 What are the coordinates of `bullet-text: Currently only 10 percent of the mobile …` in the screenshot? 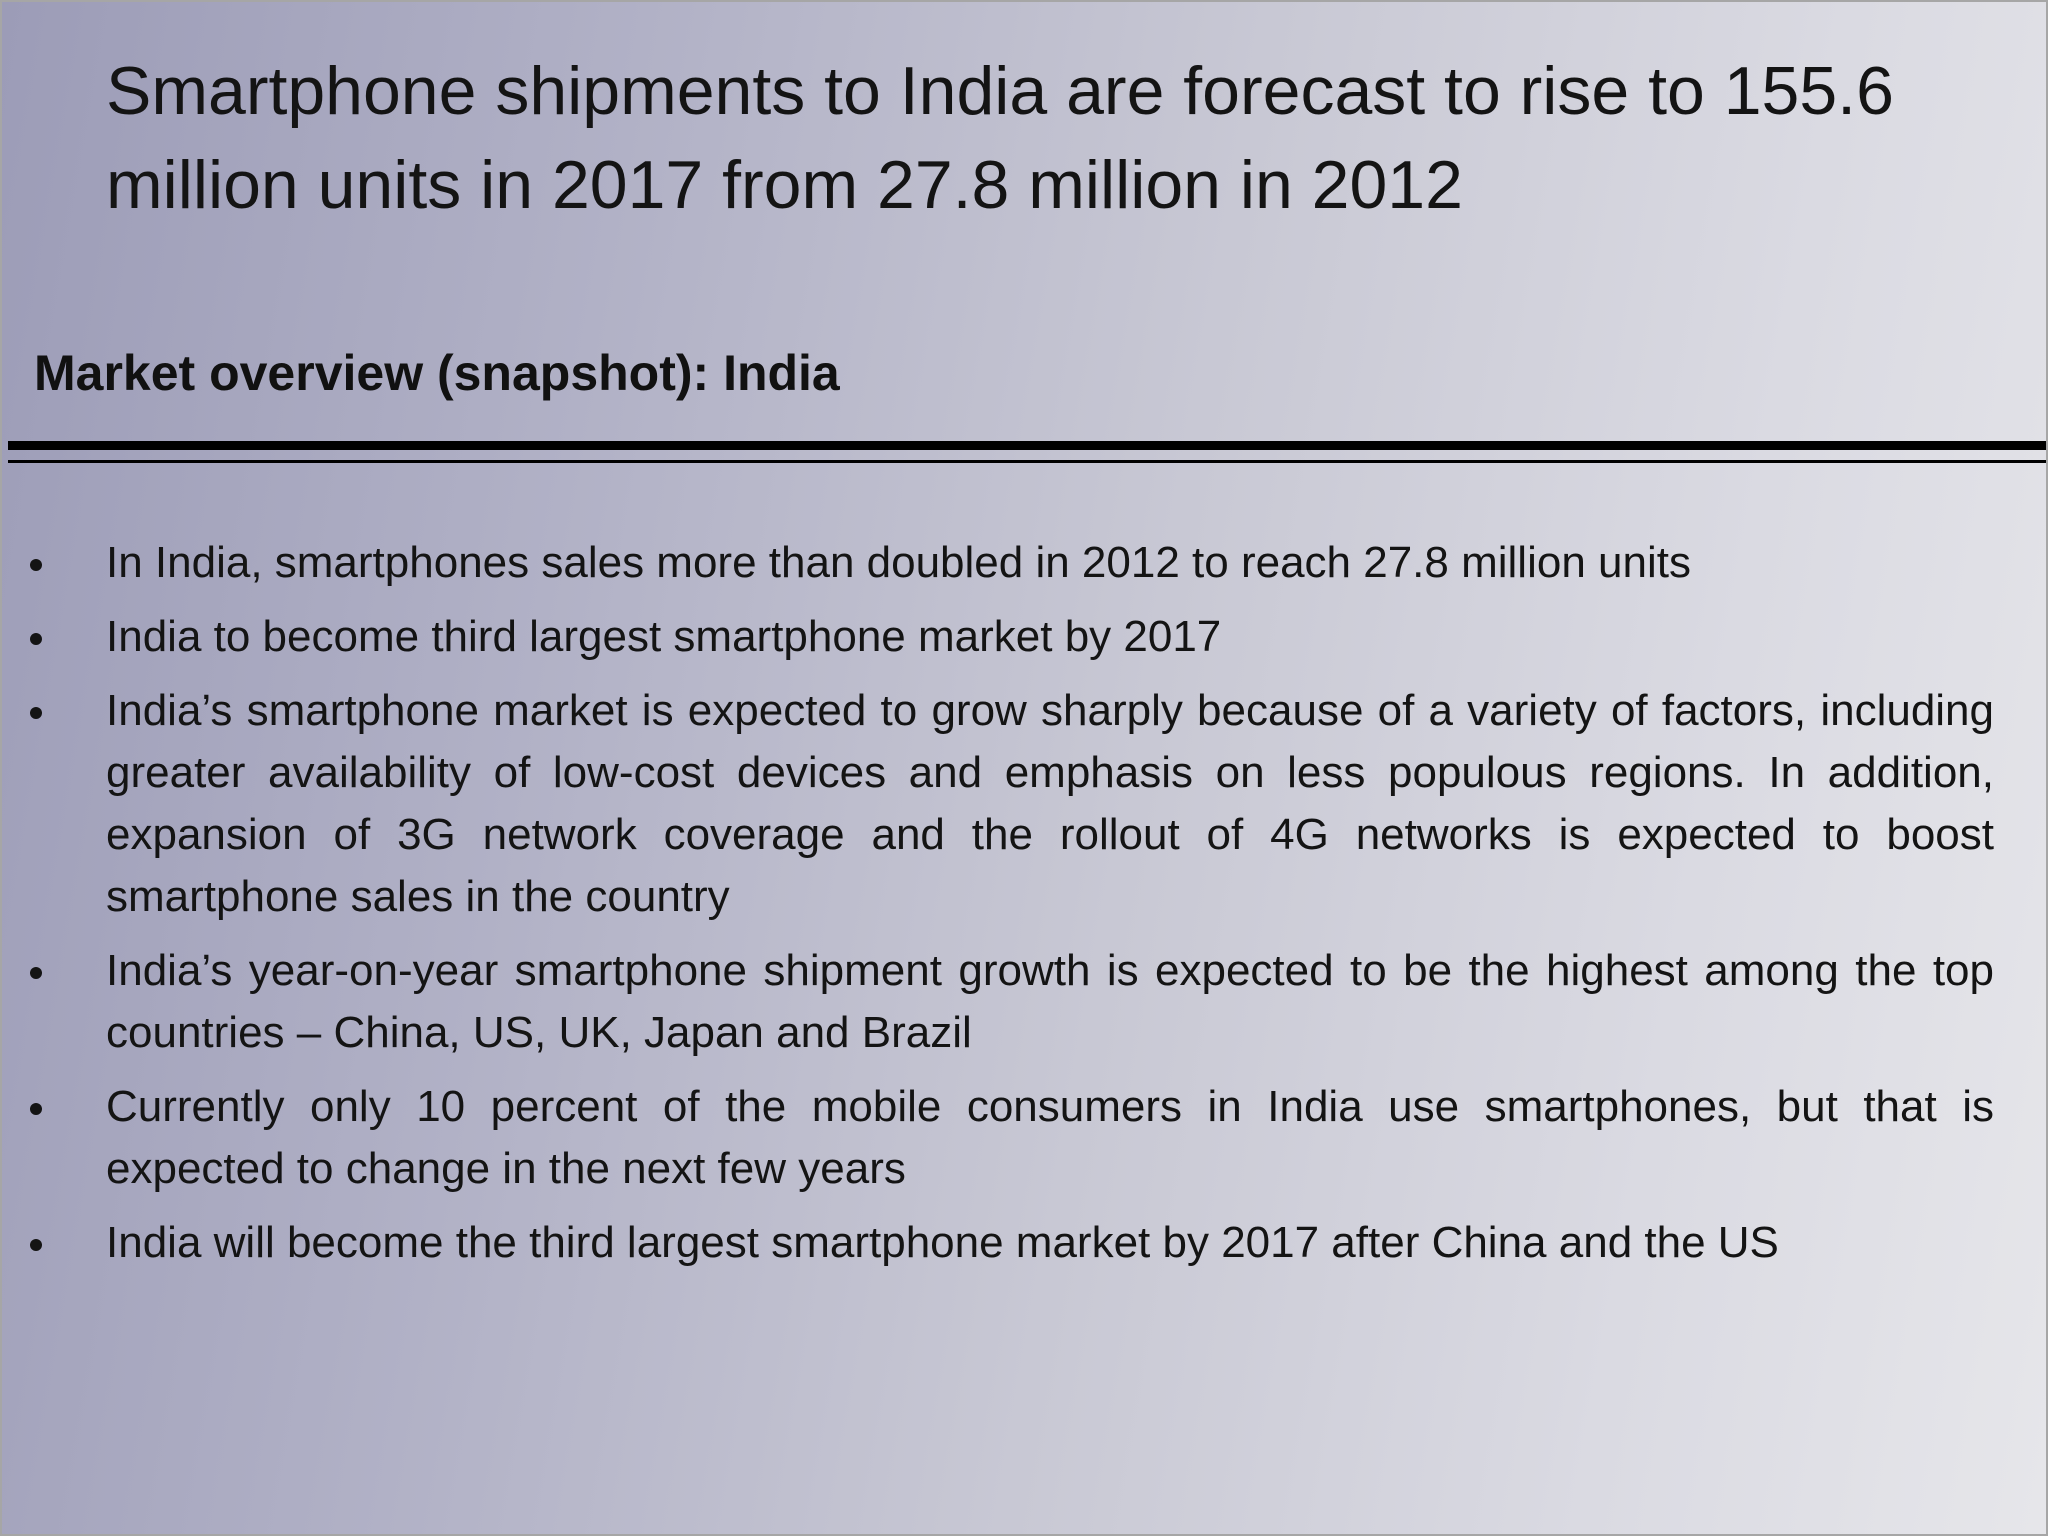 It's located at (1050, 1137).